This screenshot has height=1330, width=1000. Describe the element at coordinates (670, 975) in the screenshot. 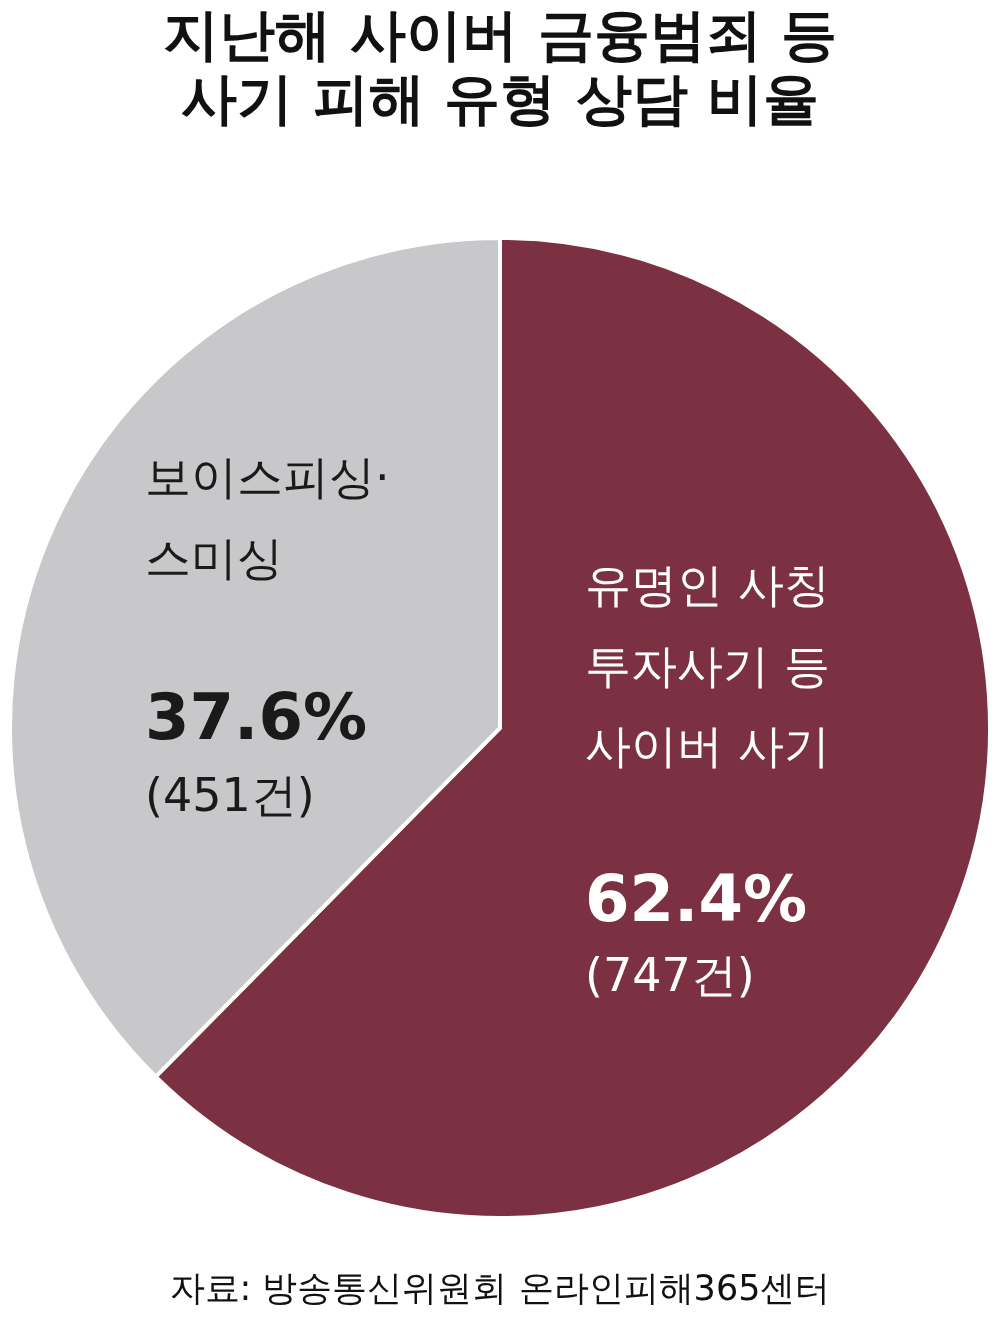

I see `text: (747건)` at that location.